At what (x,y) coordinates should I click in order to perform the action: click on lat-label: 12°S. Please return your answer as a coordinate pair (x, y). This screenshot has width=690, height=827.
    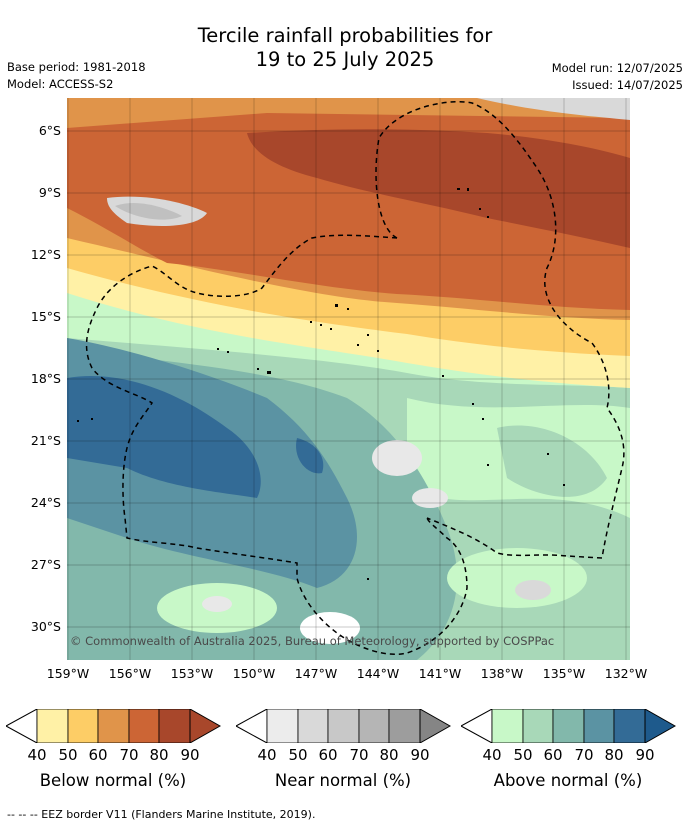
    Looking at the image, I should click on (45, 254).